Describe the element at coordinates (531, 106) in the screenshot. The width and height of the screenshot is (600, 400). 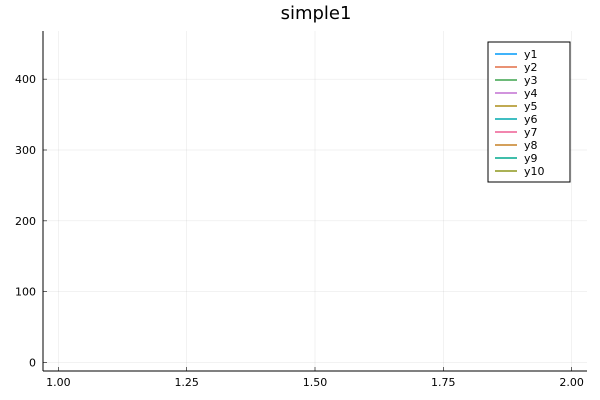
I see `legend-label-y5: y5` at that location.